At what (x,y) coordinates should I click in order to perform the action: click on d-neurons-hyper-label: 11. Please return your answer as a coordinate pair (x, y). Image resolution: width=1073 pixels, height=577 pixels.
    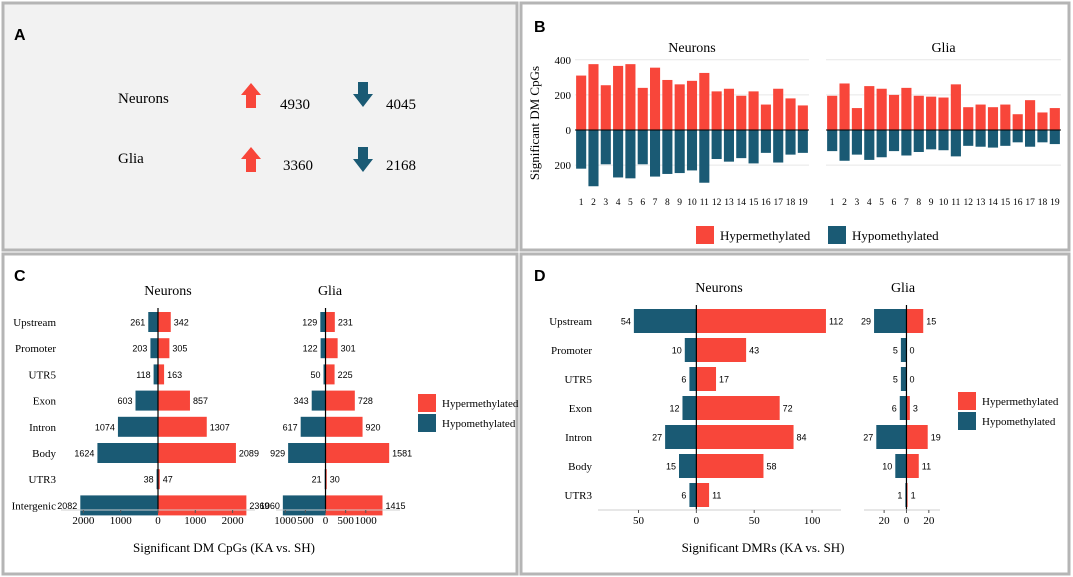
    Looking at the image, I should click on (716, 496).